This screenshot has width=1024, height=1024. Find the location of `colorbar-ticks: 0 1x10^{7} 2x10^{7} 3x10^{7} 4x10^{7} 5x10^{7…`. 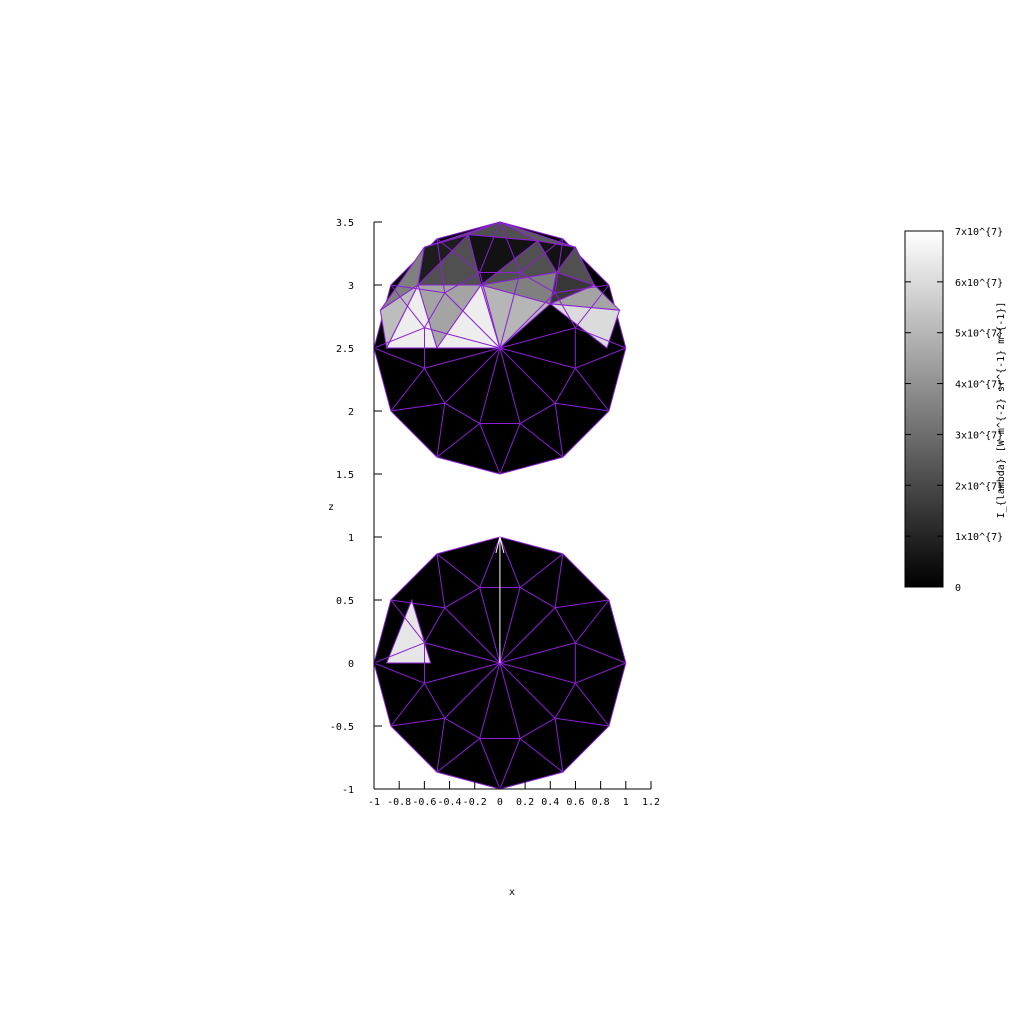

colorbar-ticks: 0 1x10^{7} 2x10^{7} 3x10^{7} 4x10^{7} 5x10^{7… is located at coordinates (954, 410).